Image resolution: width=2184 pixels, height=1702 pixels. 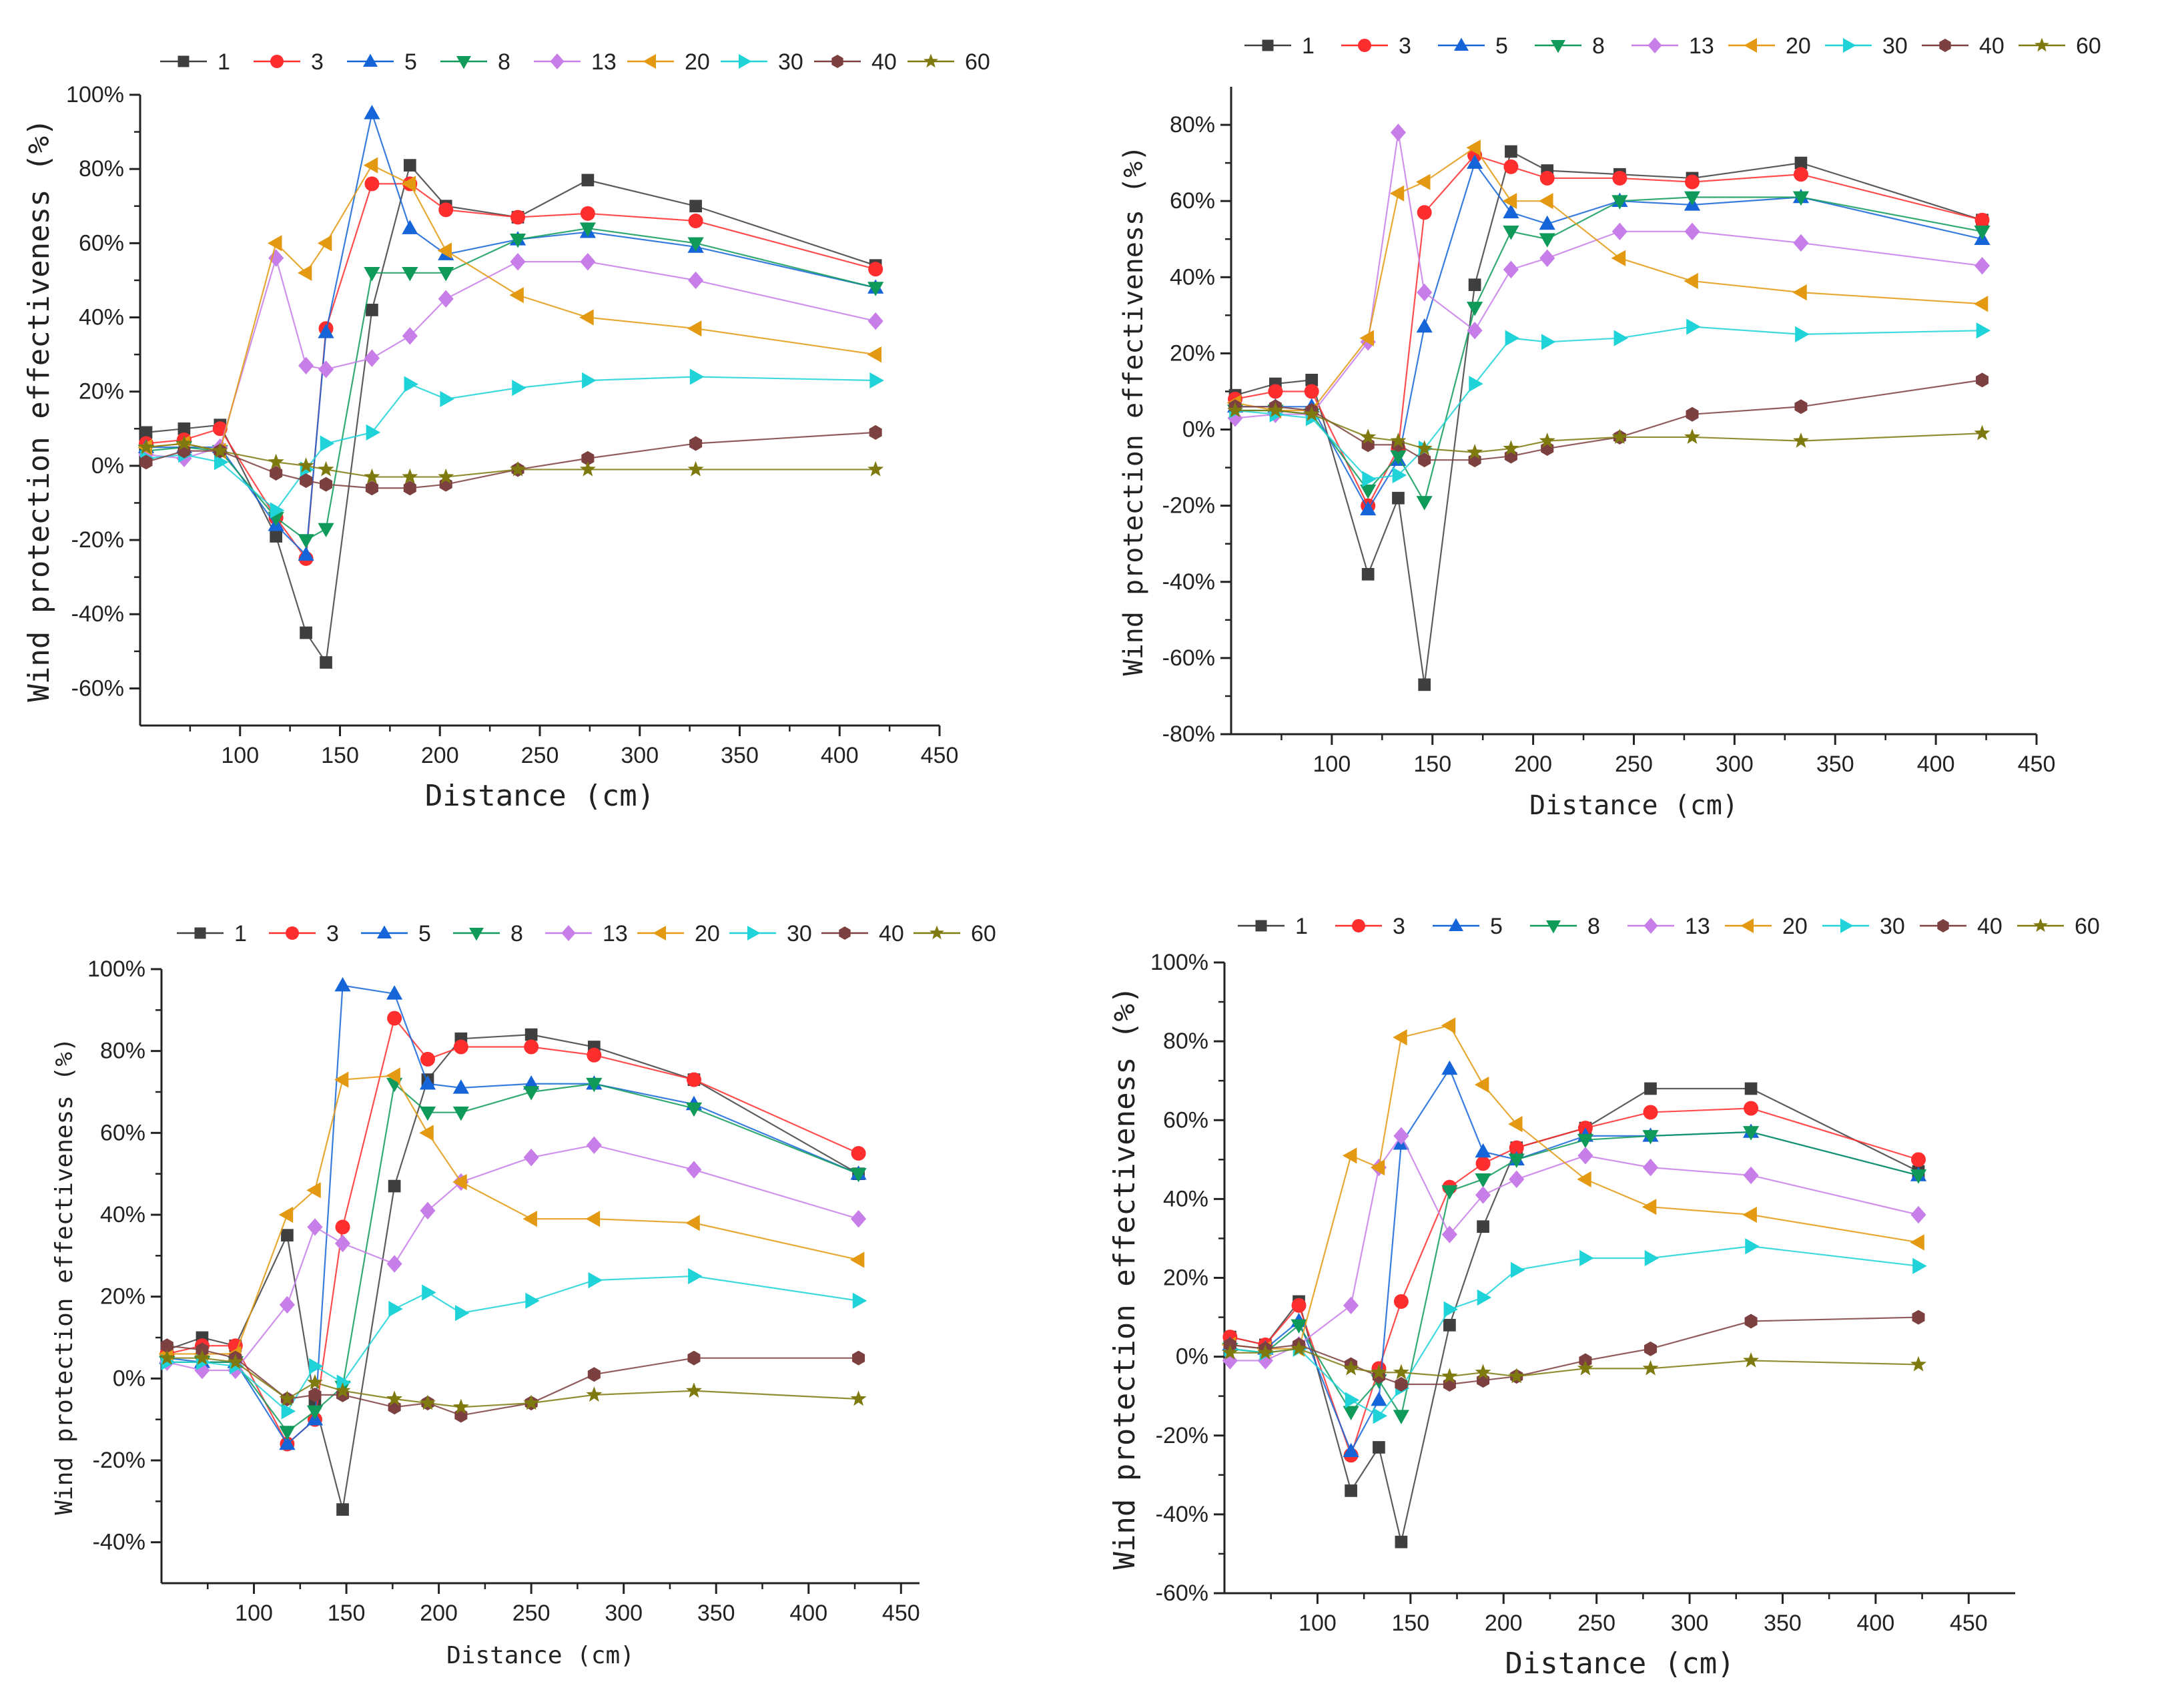 I want to click on legend-label-20: 20, so click(x=707, y=933).